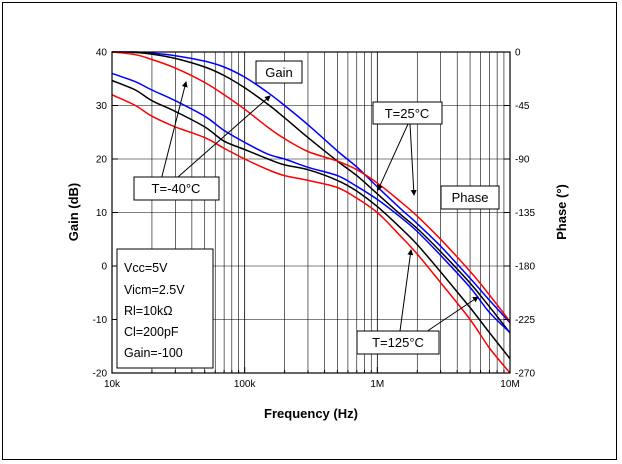 This screenshot has width=622, height=464. Describe the element at coordinates (413, 159) in the screenshot. I see `arrow-t-25-phase` at that location.